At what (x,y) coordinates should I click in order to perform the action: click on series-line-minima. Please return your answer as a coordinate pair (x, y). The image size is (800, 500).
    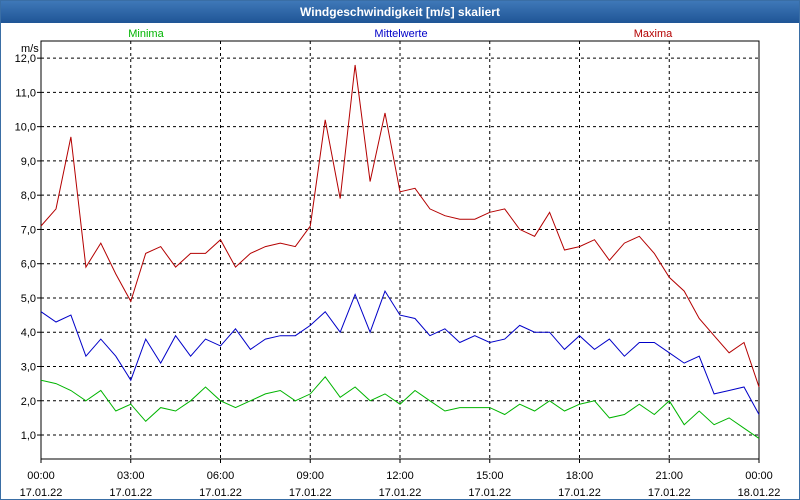
    Looking at the image, I should click on (400, 407).